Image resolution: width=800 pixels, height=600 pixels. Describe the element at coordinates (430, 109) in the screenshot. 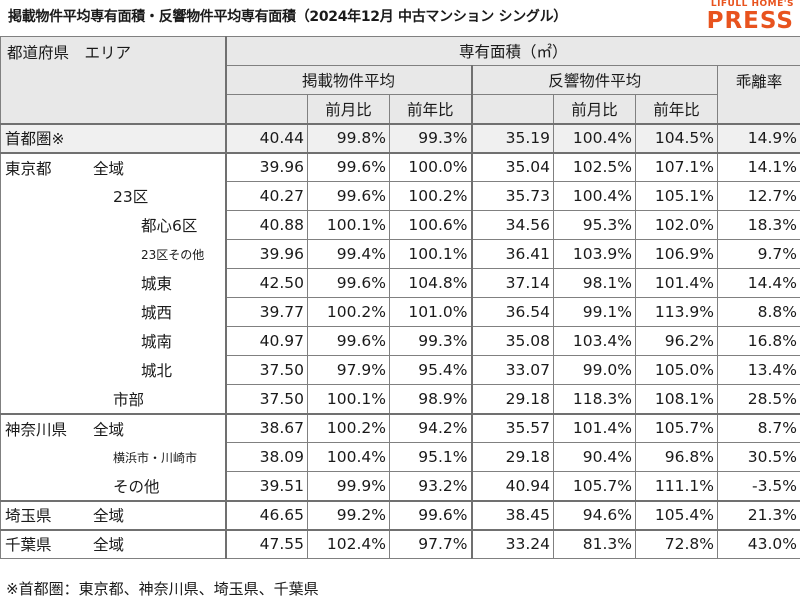

I see `listed-yoy-header: 前年比` at that location.